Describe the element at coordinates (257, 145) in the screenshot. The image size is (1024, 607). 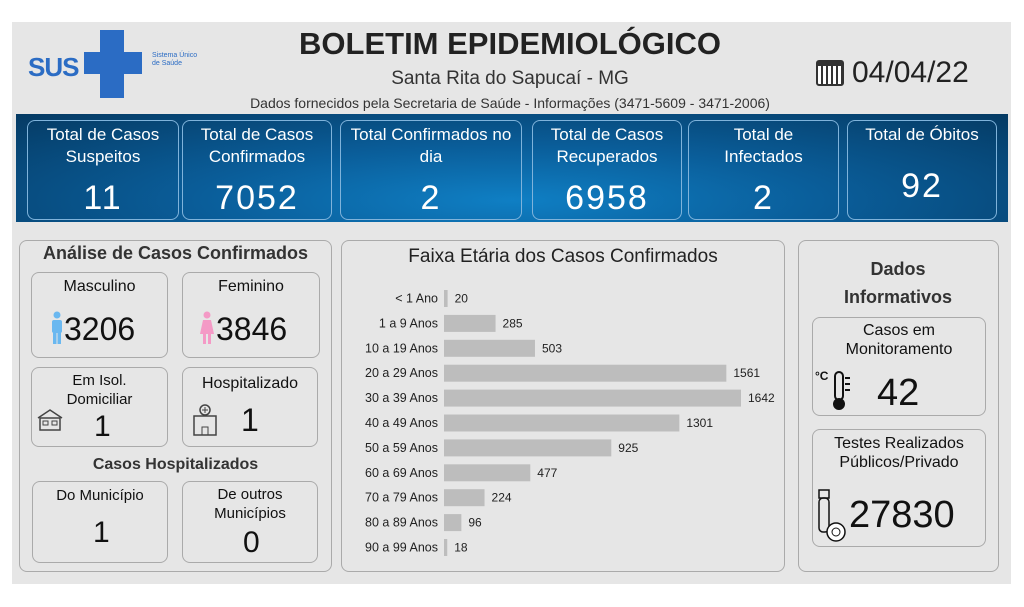
I see `kpi-label: Total de Casos Confirmados` at that location.